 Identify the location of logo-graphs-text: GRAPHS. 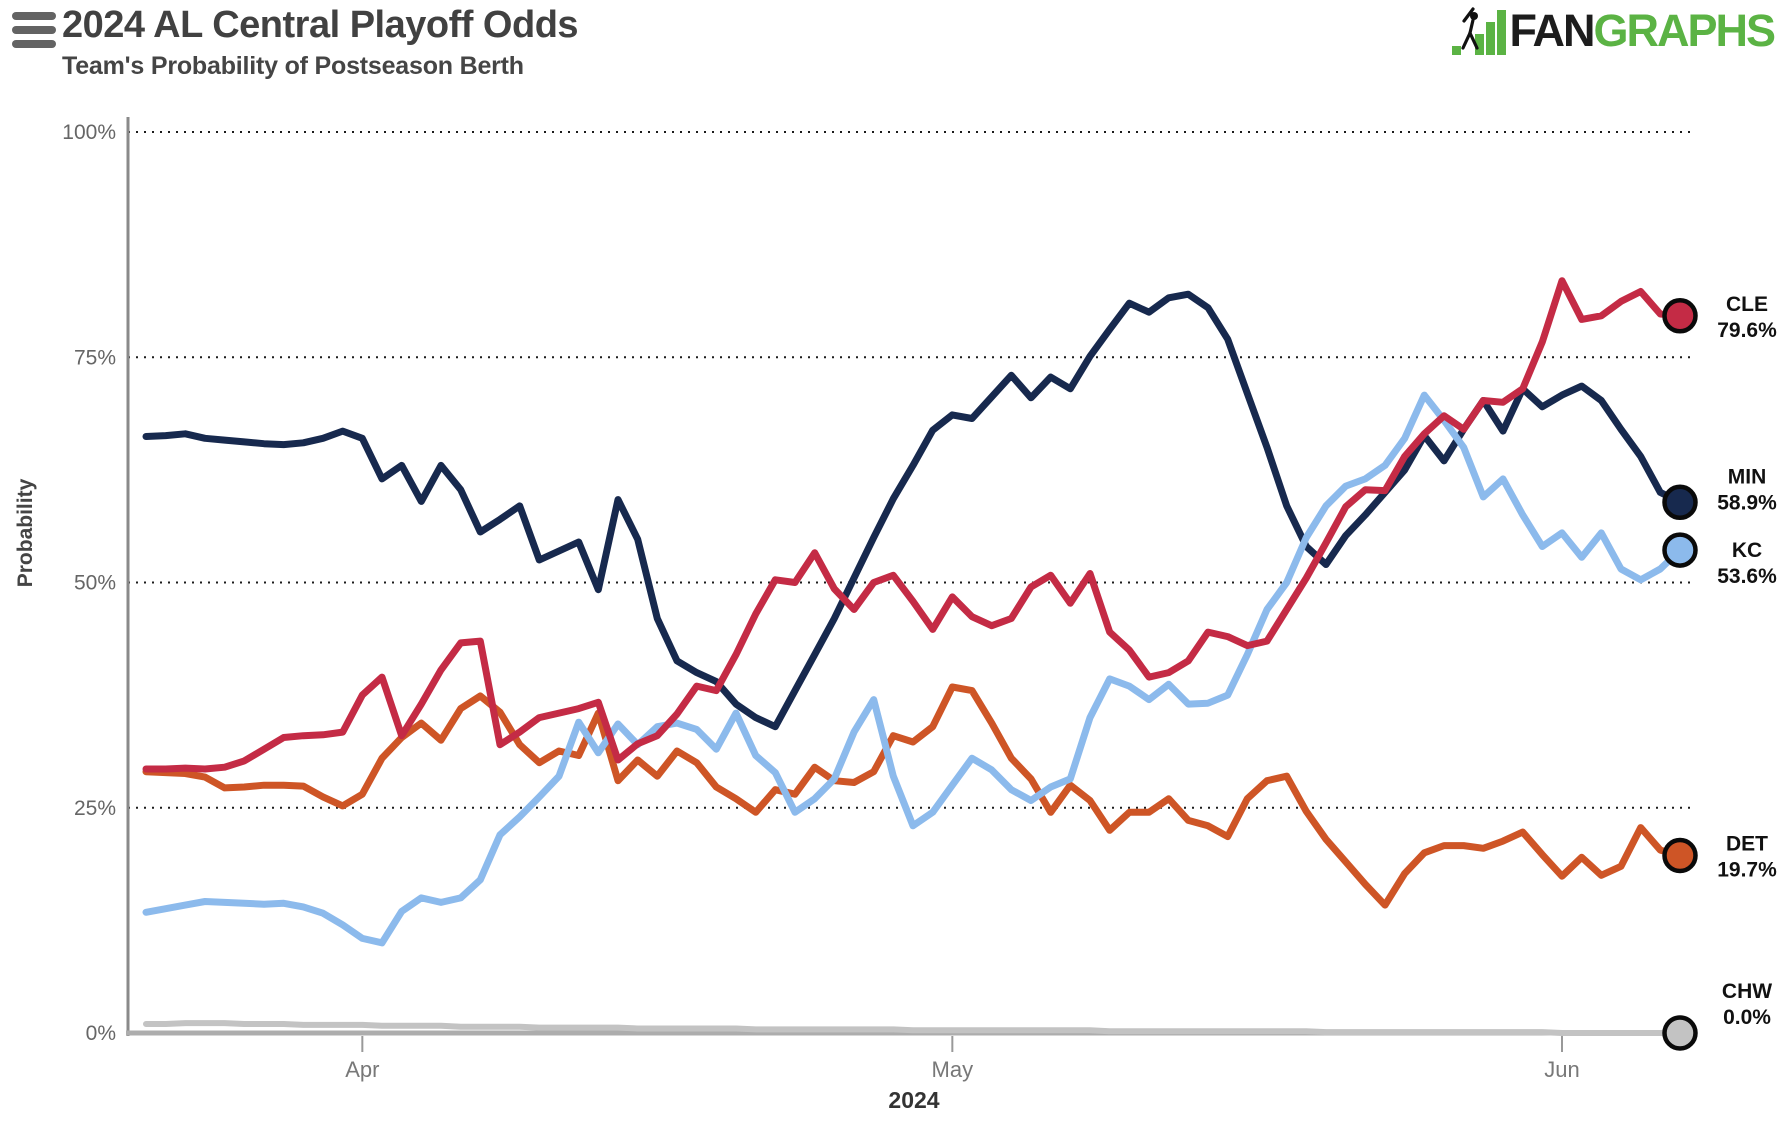
(1684, 30).